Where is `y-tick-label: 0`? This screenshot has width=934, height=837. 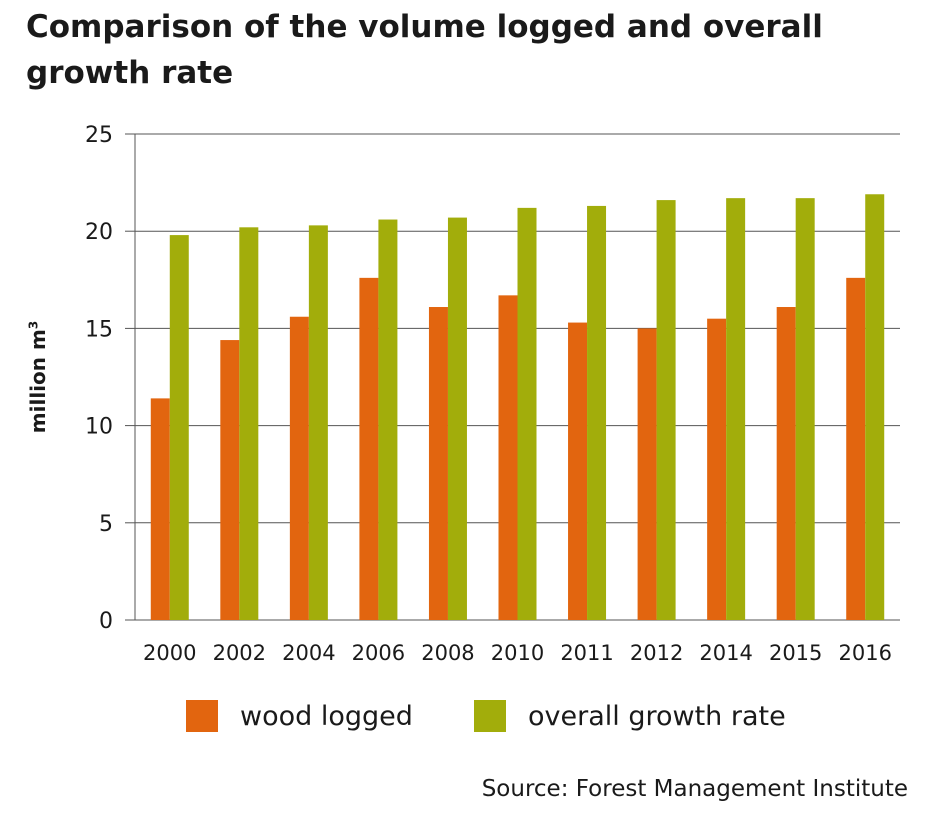 y-tick-label: 0 is located at coordinates (106, 621).